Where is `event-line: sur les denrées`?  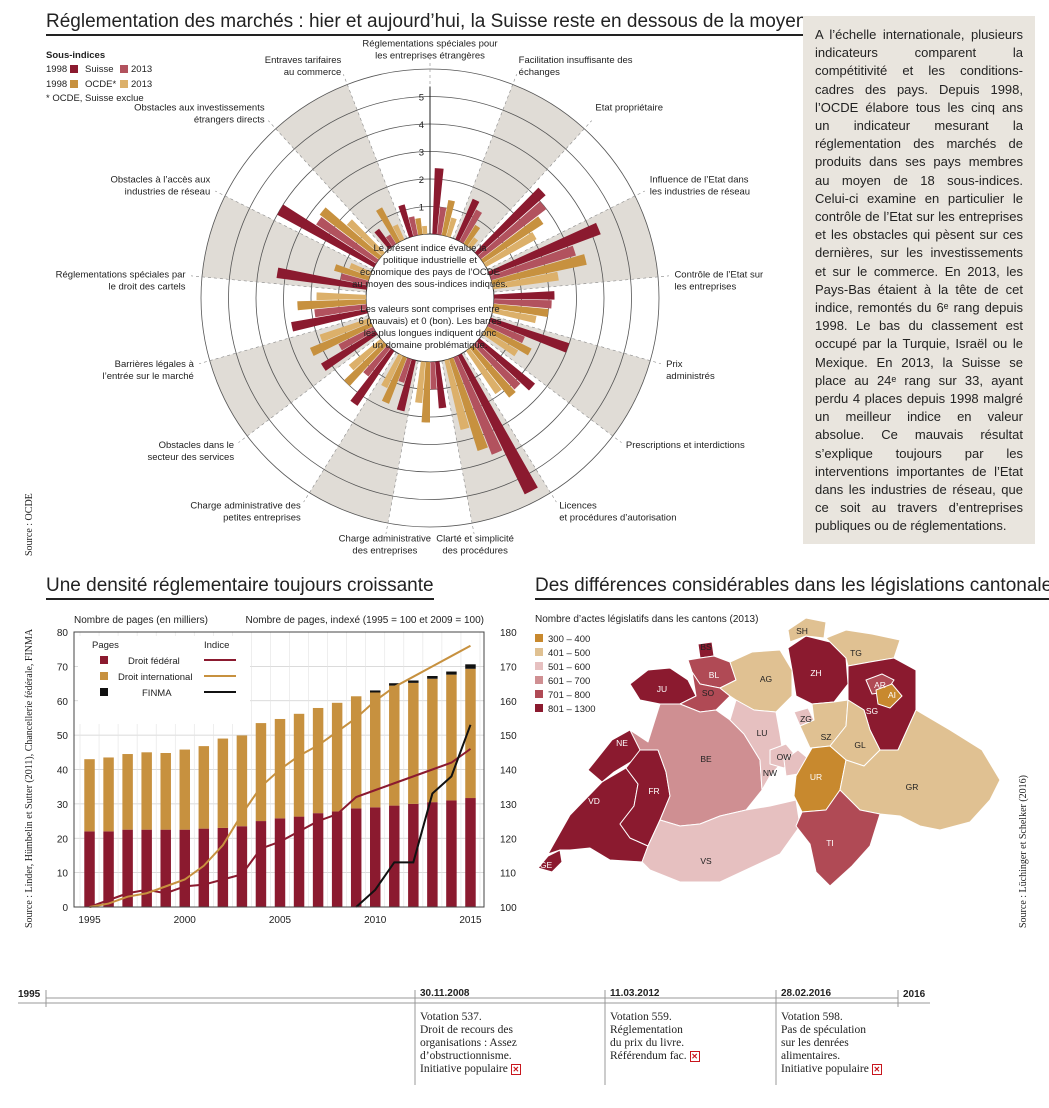 event-line: sur les denrées is located at coordinates (815, 1043).